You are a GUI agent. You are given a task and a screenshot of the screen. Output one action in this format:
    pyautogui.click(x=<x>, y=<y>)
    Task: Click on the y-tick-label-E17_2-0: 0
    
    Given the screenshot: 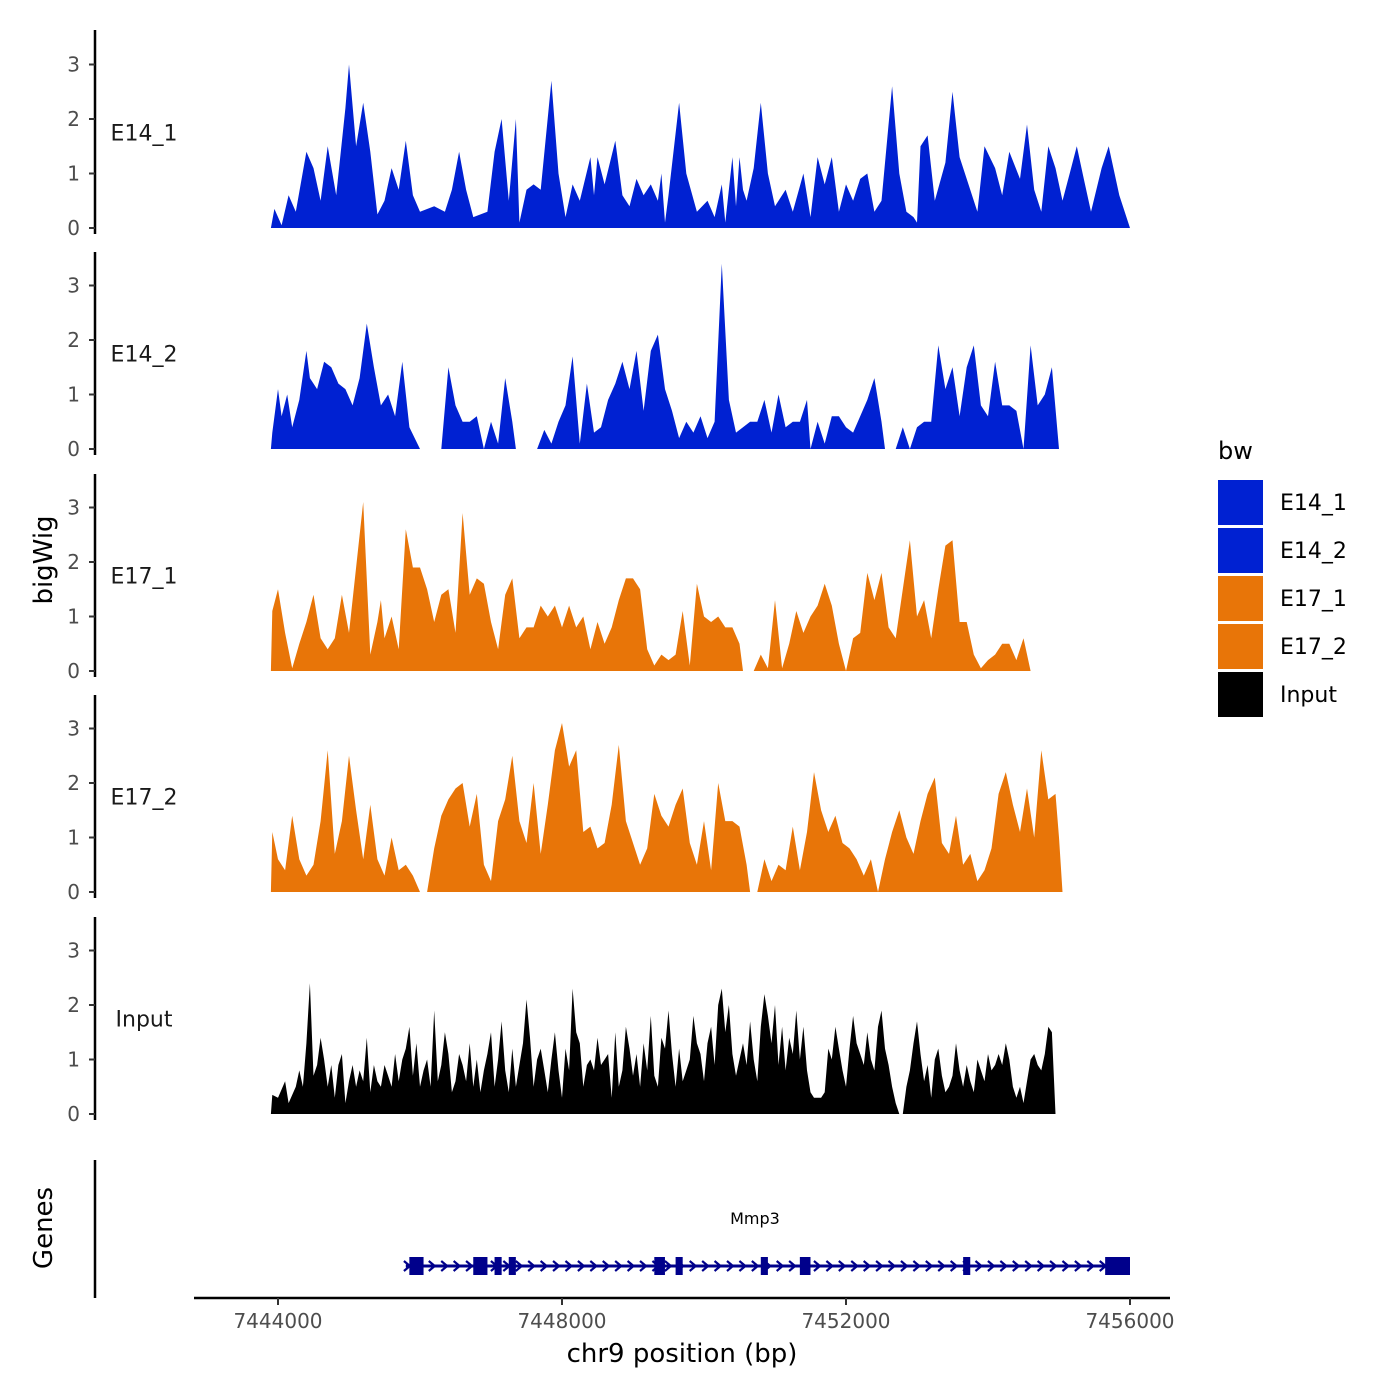 What is the action you would take?
    pyautogui.click(x=73, y=892)
    